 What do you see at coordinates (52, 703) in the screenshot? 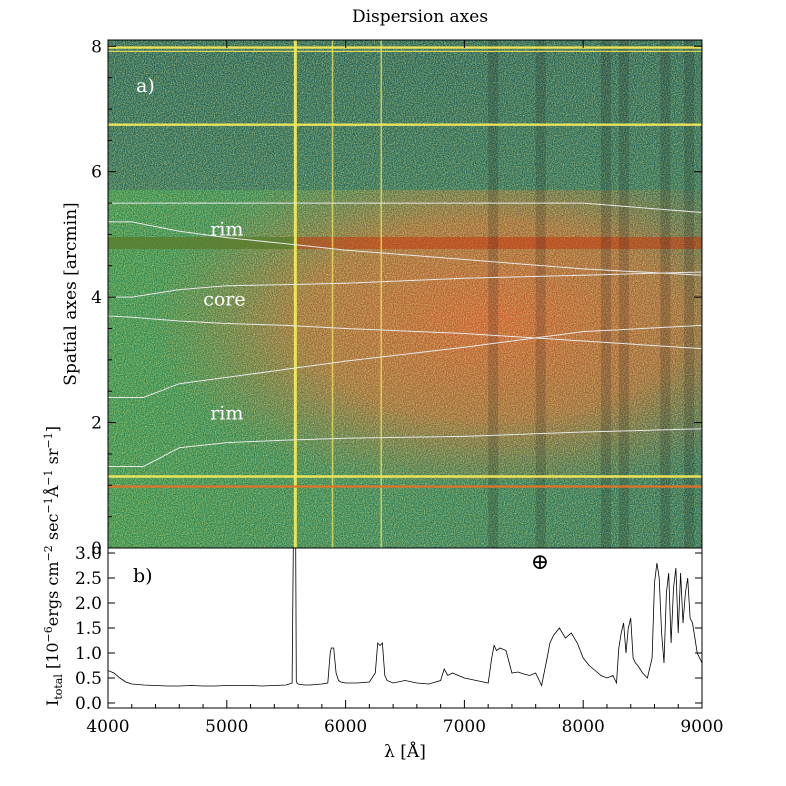
I see `ylabel-main: I` at bounding box center [52, 703].